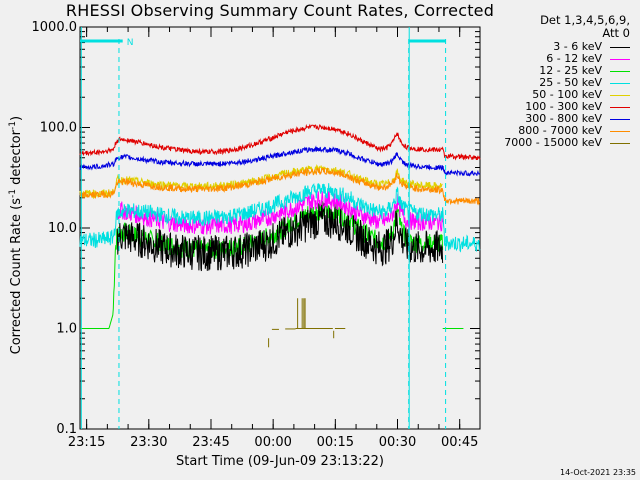 Image resolution: width=640 pixels, height=480 pixels. I want to click on legend-entry: 12 - 25 keV, so click(550, 71).